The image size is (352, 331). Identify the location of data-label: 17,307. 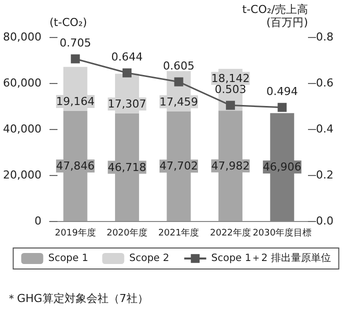
(127, 104).